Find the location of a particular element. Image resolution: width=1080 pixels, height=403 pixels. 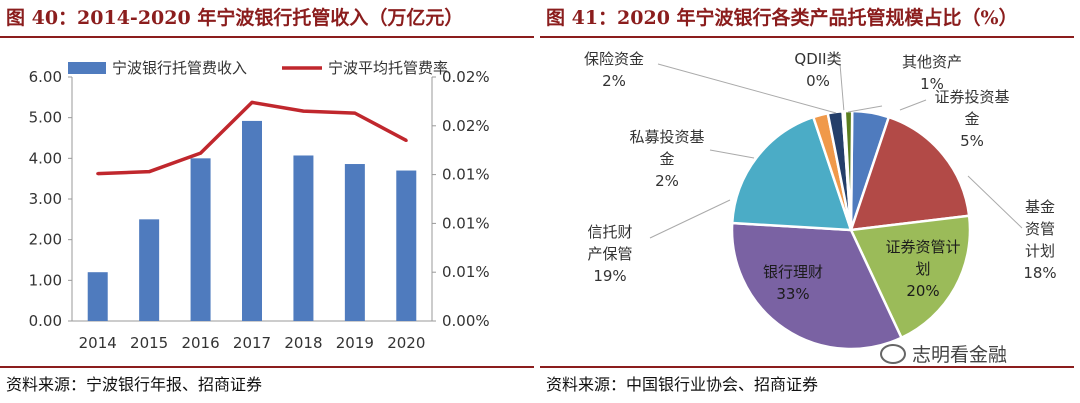

pie-label: 1% is located at coordinates (932, 84).